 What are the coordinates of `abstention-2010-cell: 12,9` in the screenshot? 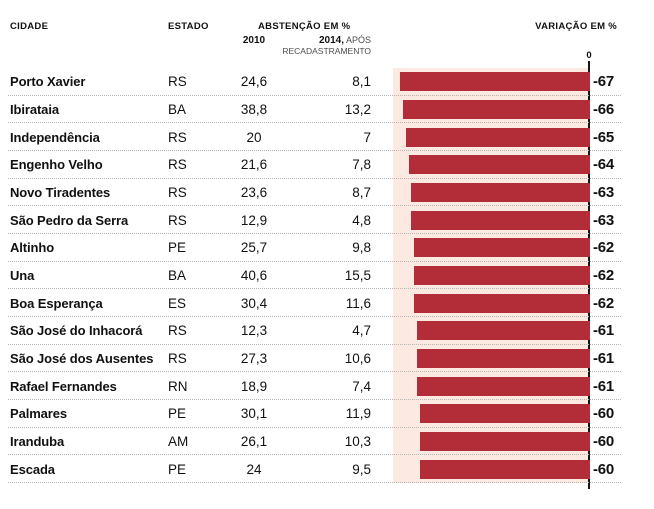 It's located at (254, 220).